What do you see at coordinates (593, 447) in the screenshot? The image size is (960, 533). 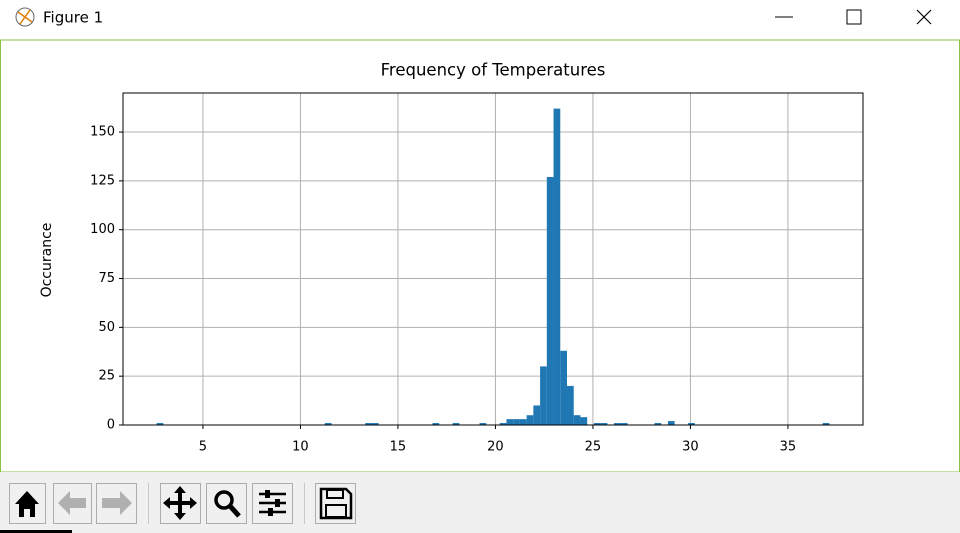 I see `x-tick-label: 25` at bounding box center [593, 447].